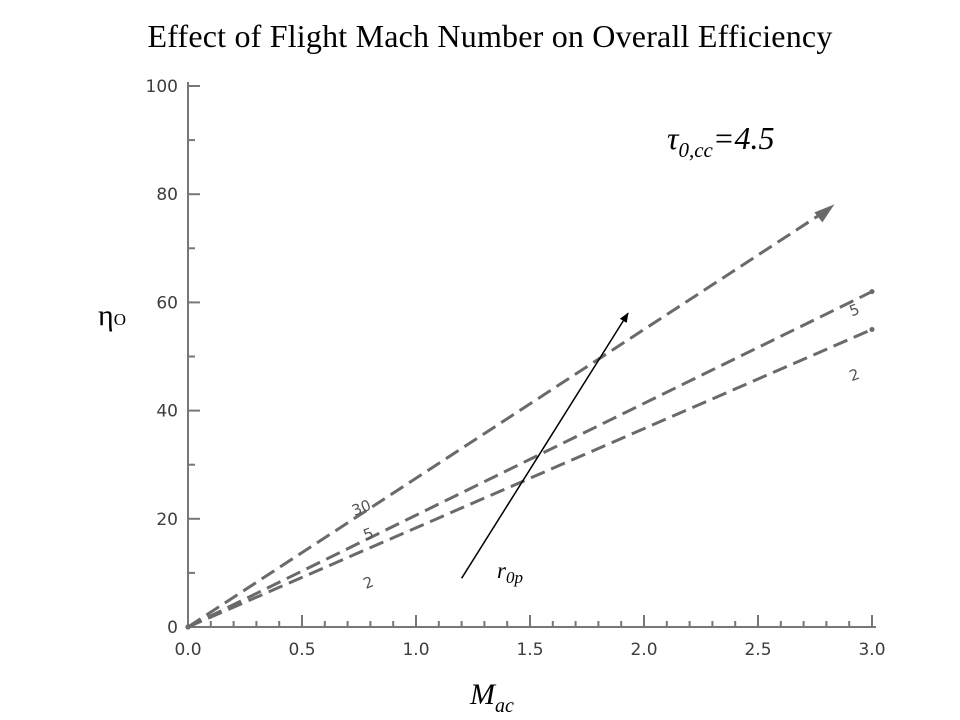 The image size is (960, 720). I want to click on series-end-label-2: 2, so click(854, 375).